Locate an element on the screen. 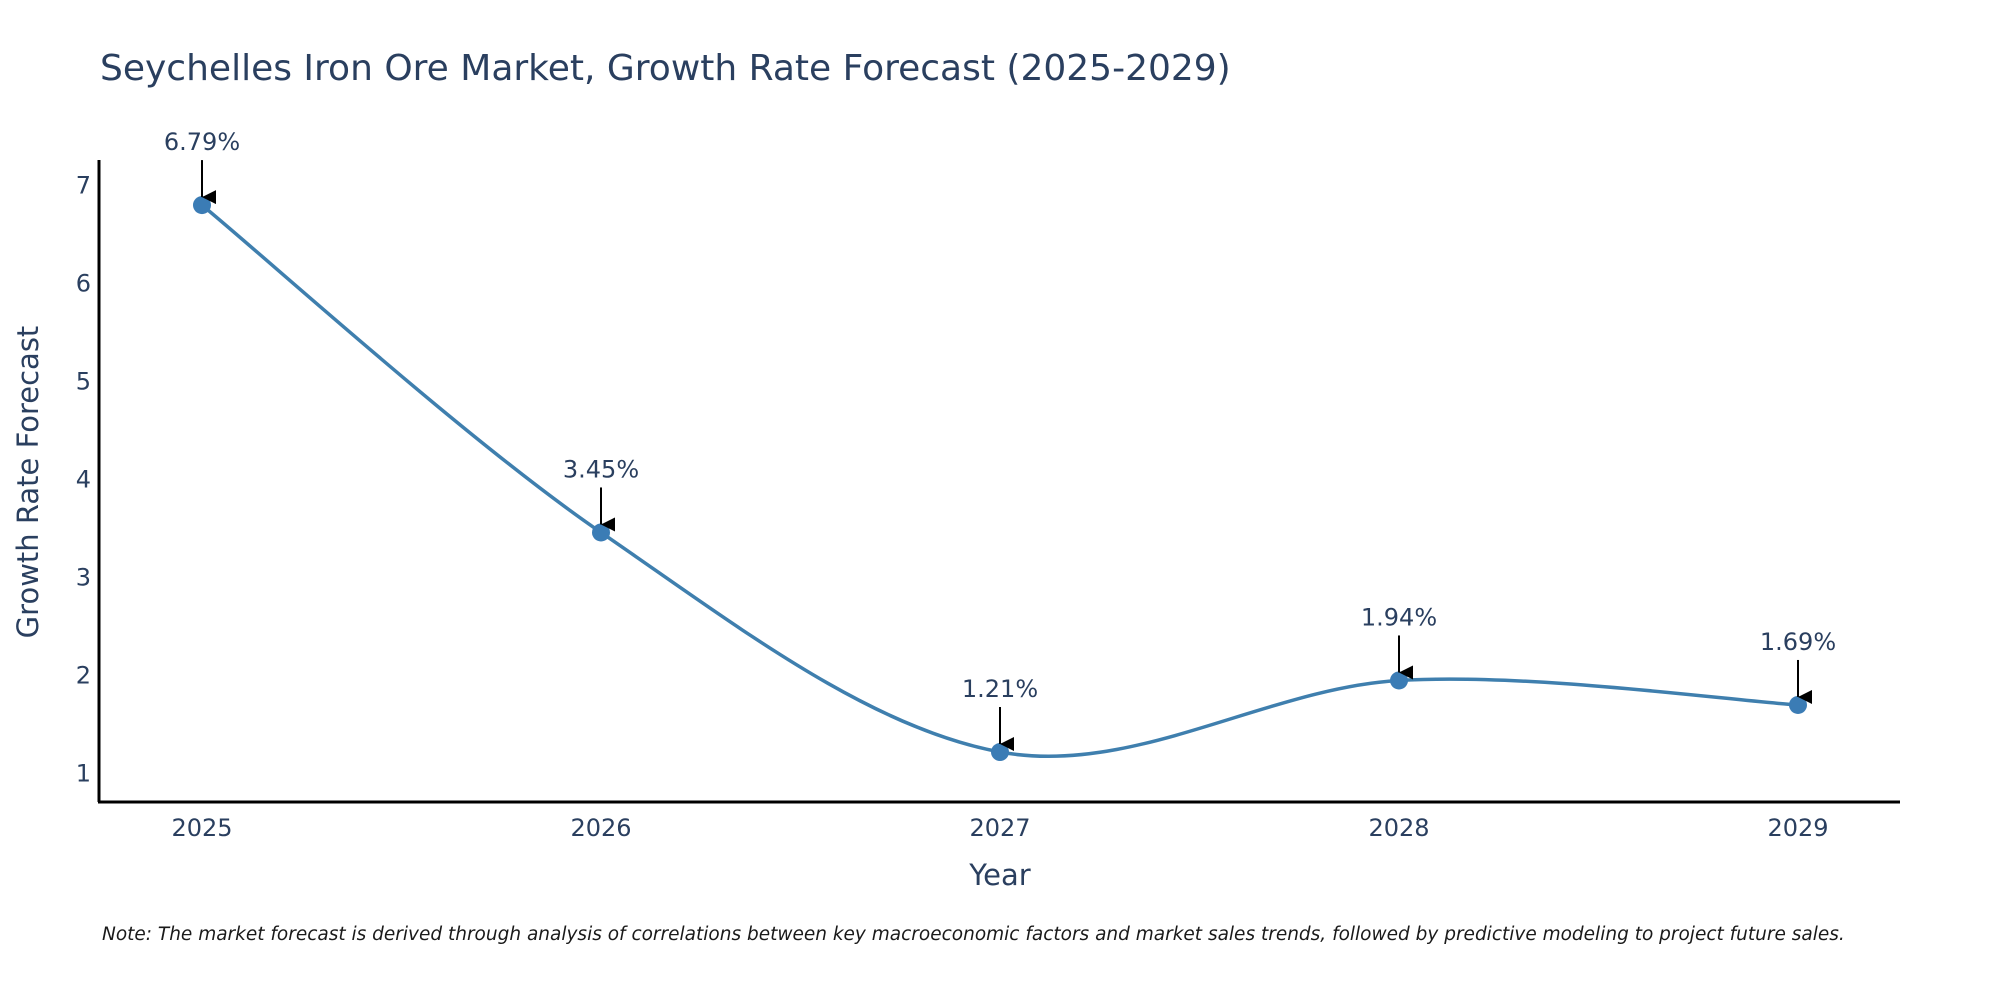 Image resolution: width=2000 pixels, height=1000 pixels. data-label: 6.79% is located at coordinates (202, 142).